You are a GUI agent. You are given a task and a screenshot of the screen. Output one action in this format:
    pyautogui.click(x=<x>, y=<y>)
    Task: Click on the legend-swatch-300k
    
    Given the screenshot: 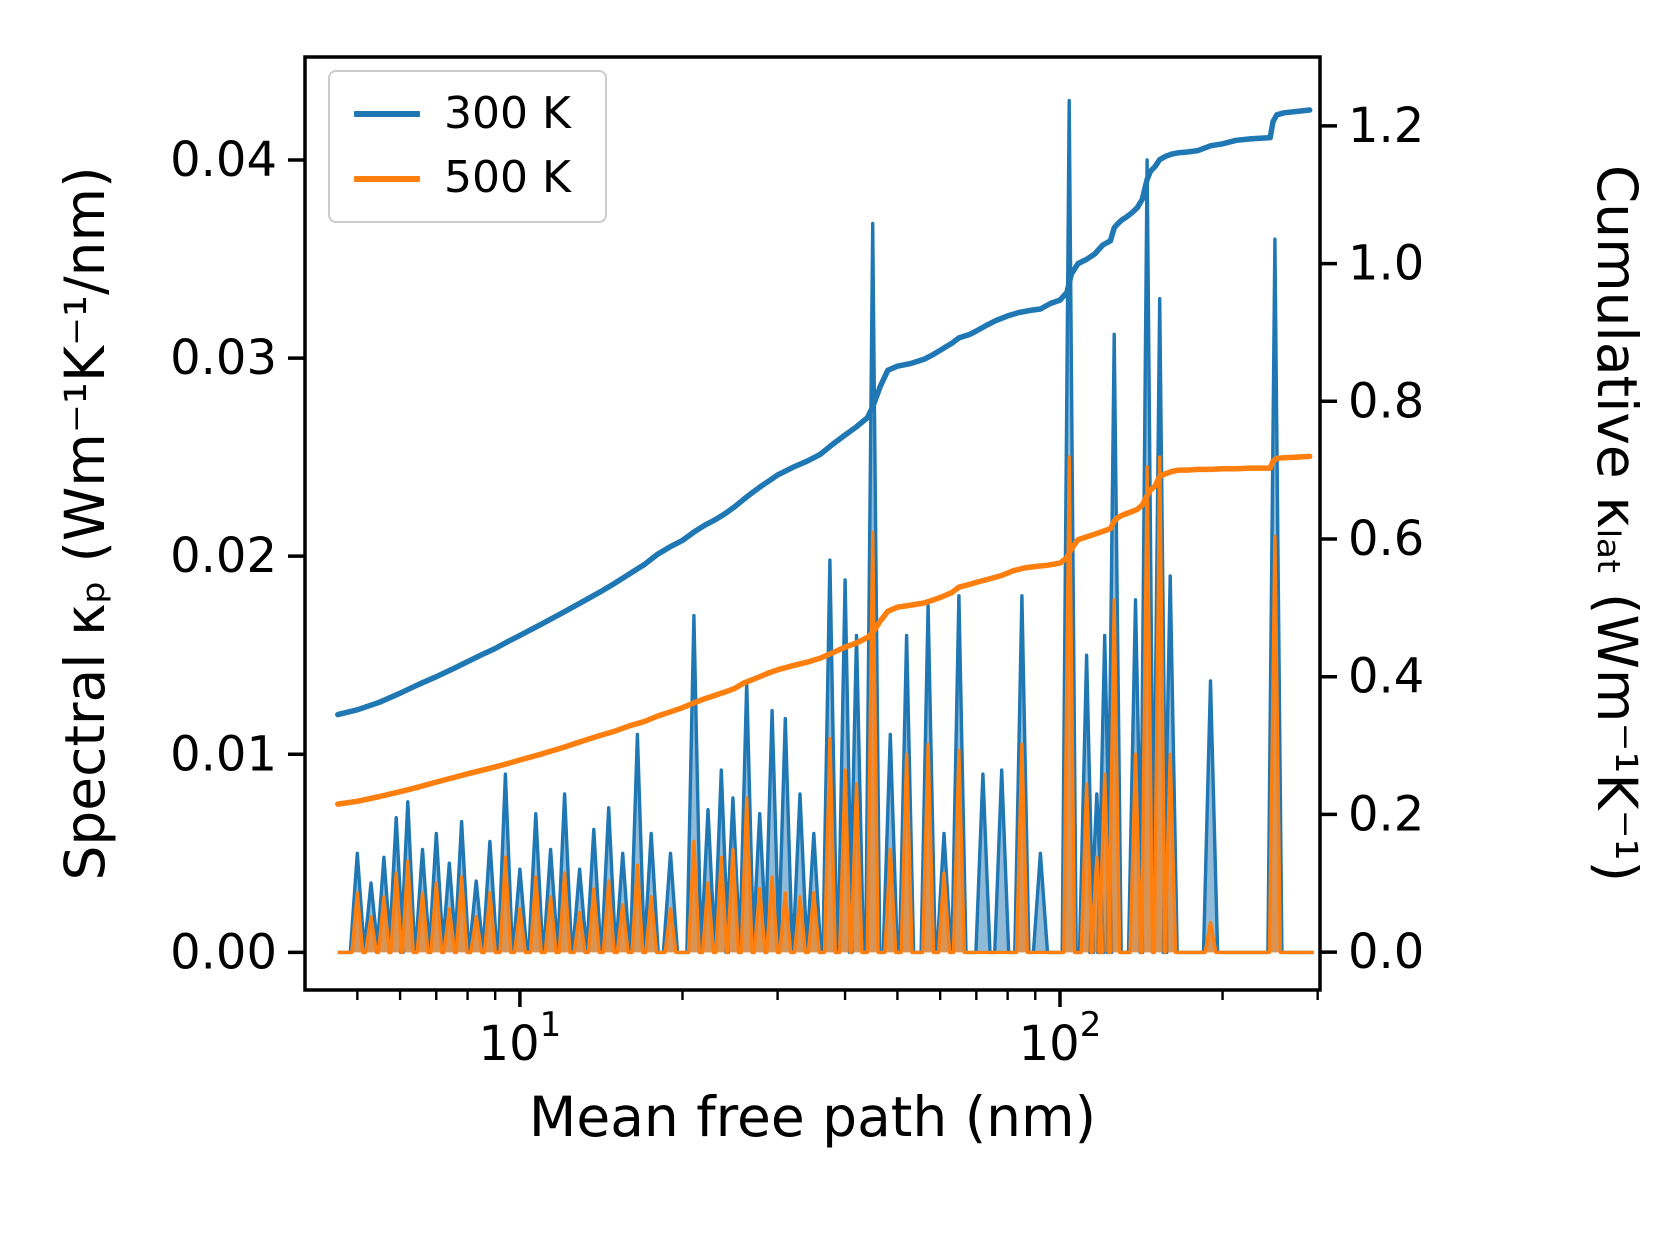 What is the action you would take?
    pyautogui.click(x=387, y=114)
    